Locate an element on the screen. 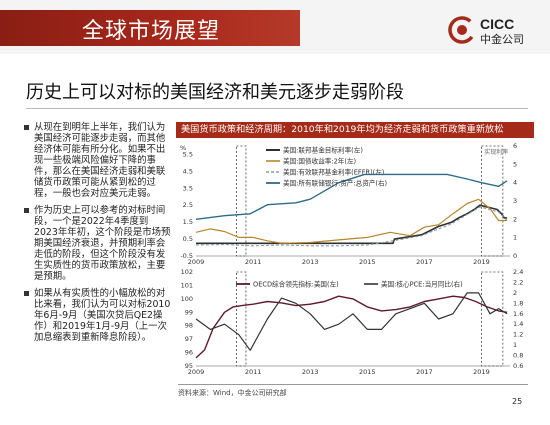  y-right-tick-label: 4 is located at coordinates (515, 183).